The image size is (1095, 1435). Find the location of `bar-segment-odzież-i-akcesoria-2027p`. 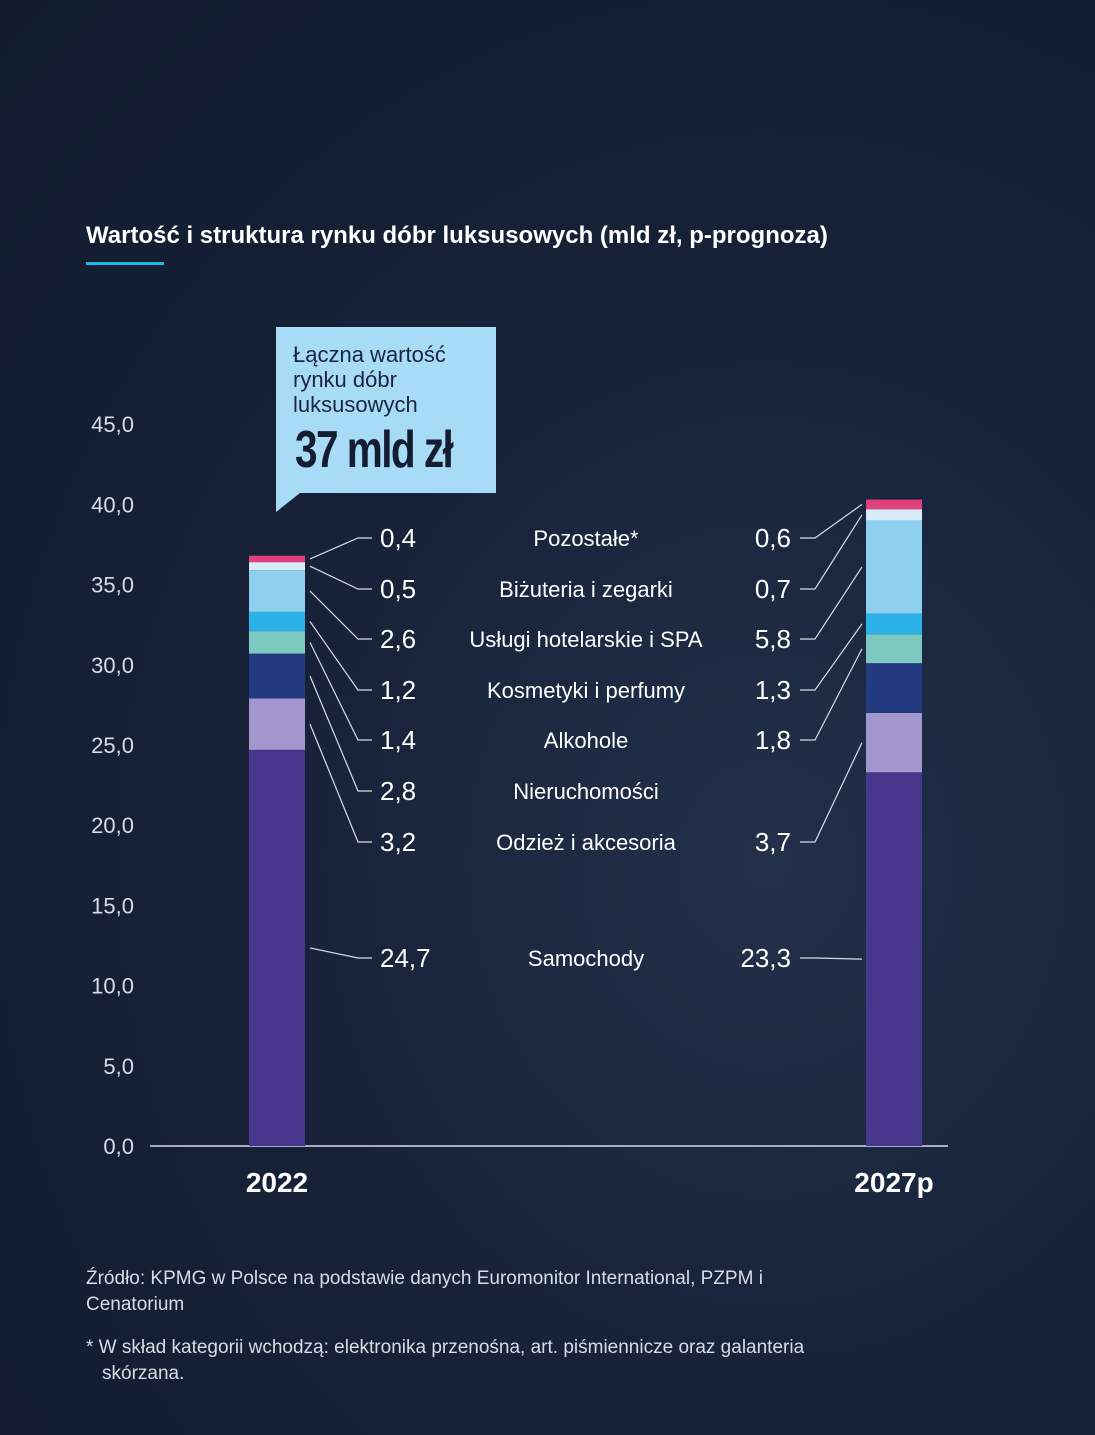

bar-segment-odzież-i-akcesoria-2027p is located at coordinates (894, 742).